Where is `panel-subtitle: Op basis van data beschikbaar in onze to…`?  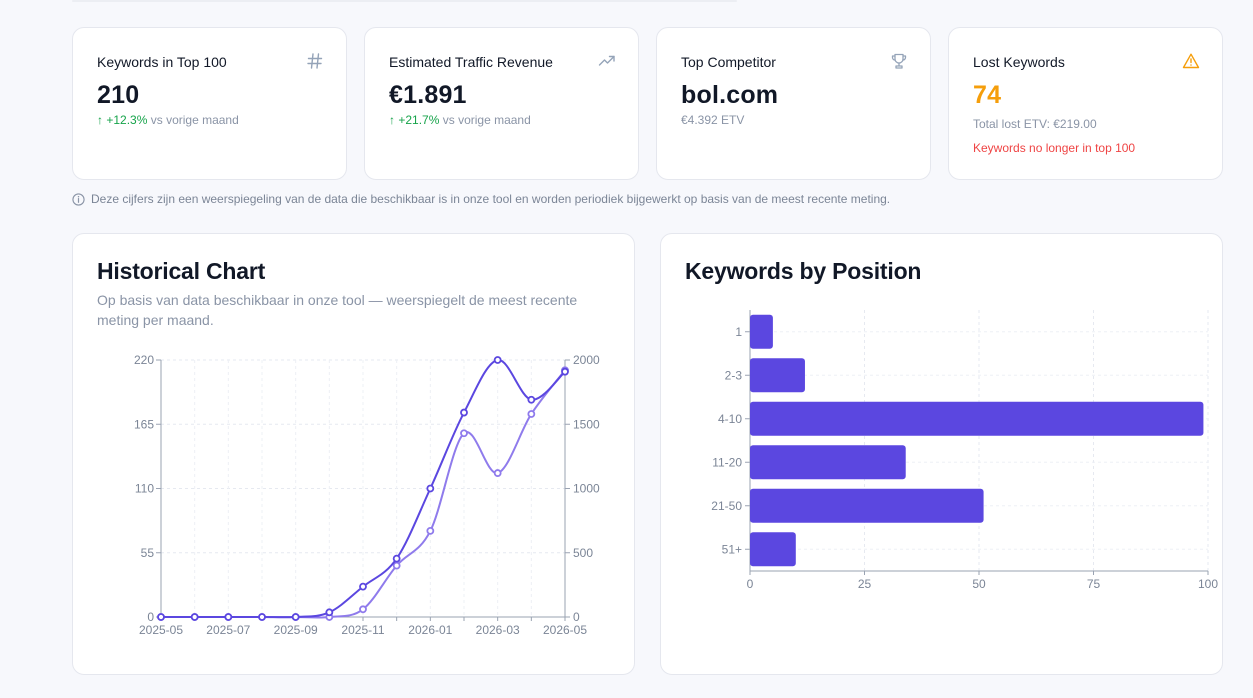
panel-subtitle: Op basis van data beschikbaar in onze to… is located at coordinates (337, 310).